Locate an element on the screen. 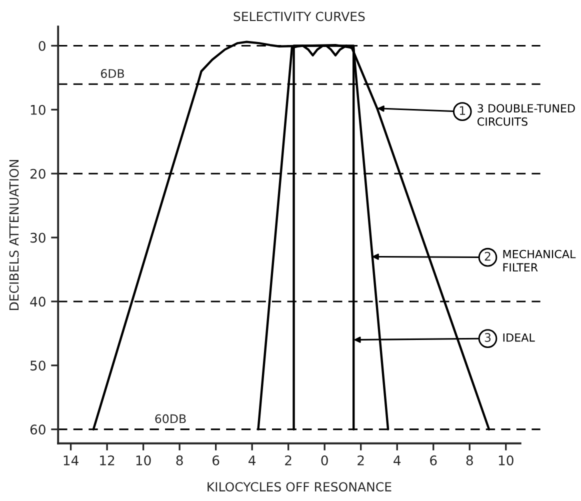 This screenshot has width=581, height=501. legend-label: IDEAL is located at coordinates (519, 338).